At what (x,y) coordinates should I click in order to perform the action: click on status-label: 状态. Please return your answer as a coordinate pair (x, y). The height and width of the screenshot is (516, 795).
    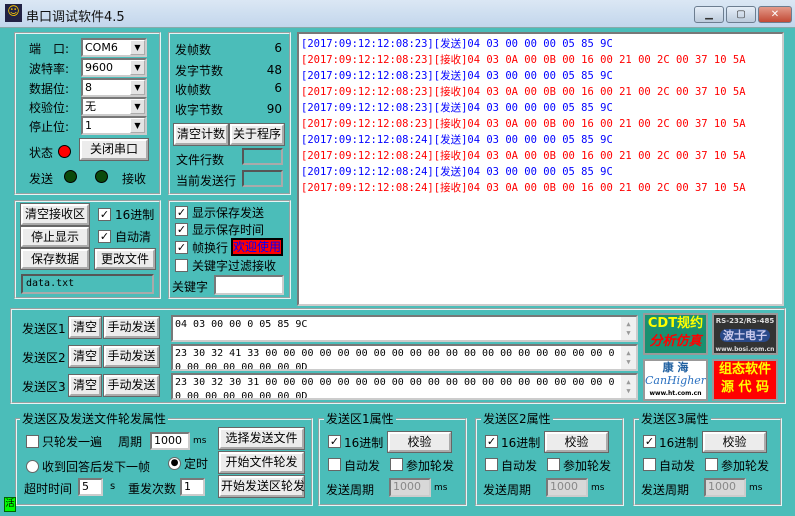
    Looking at the image, I should click on (41, 153).